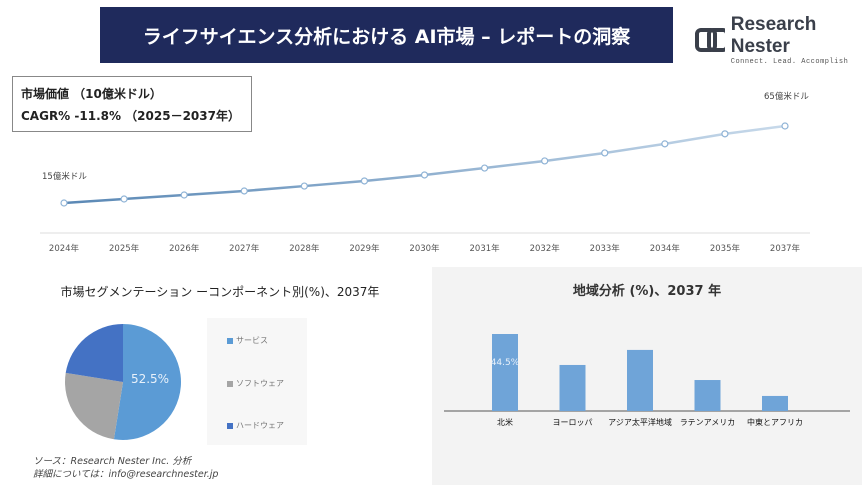 Image resolution: width=862 pixels, height=485 pixels. I want to click on x-tick-label: 2029年, so click(364, 248).